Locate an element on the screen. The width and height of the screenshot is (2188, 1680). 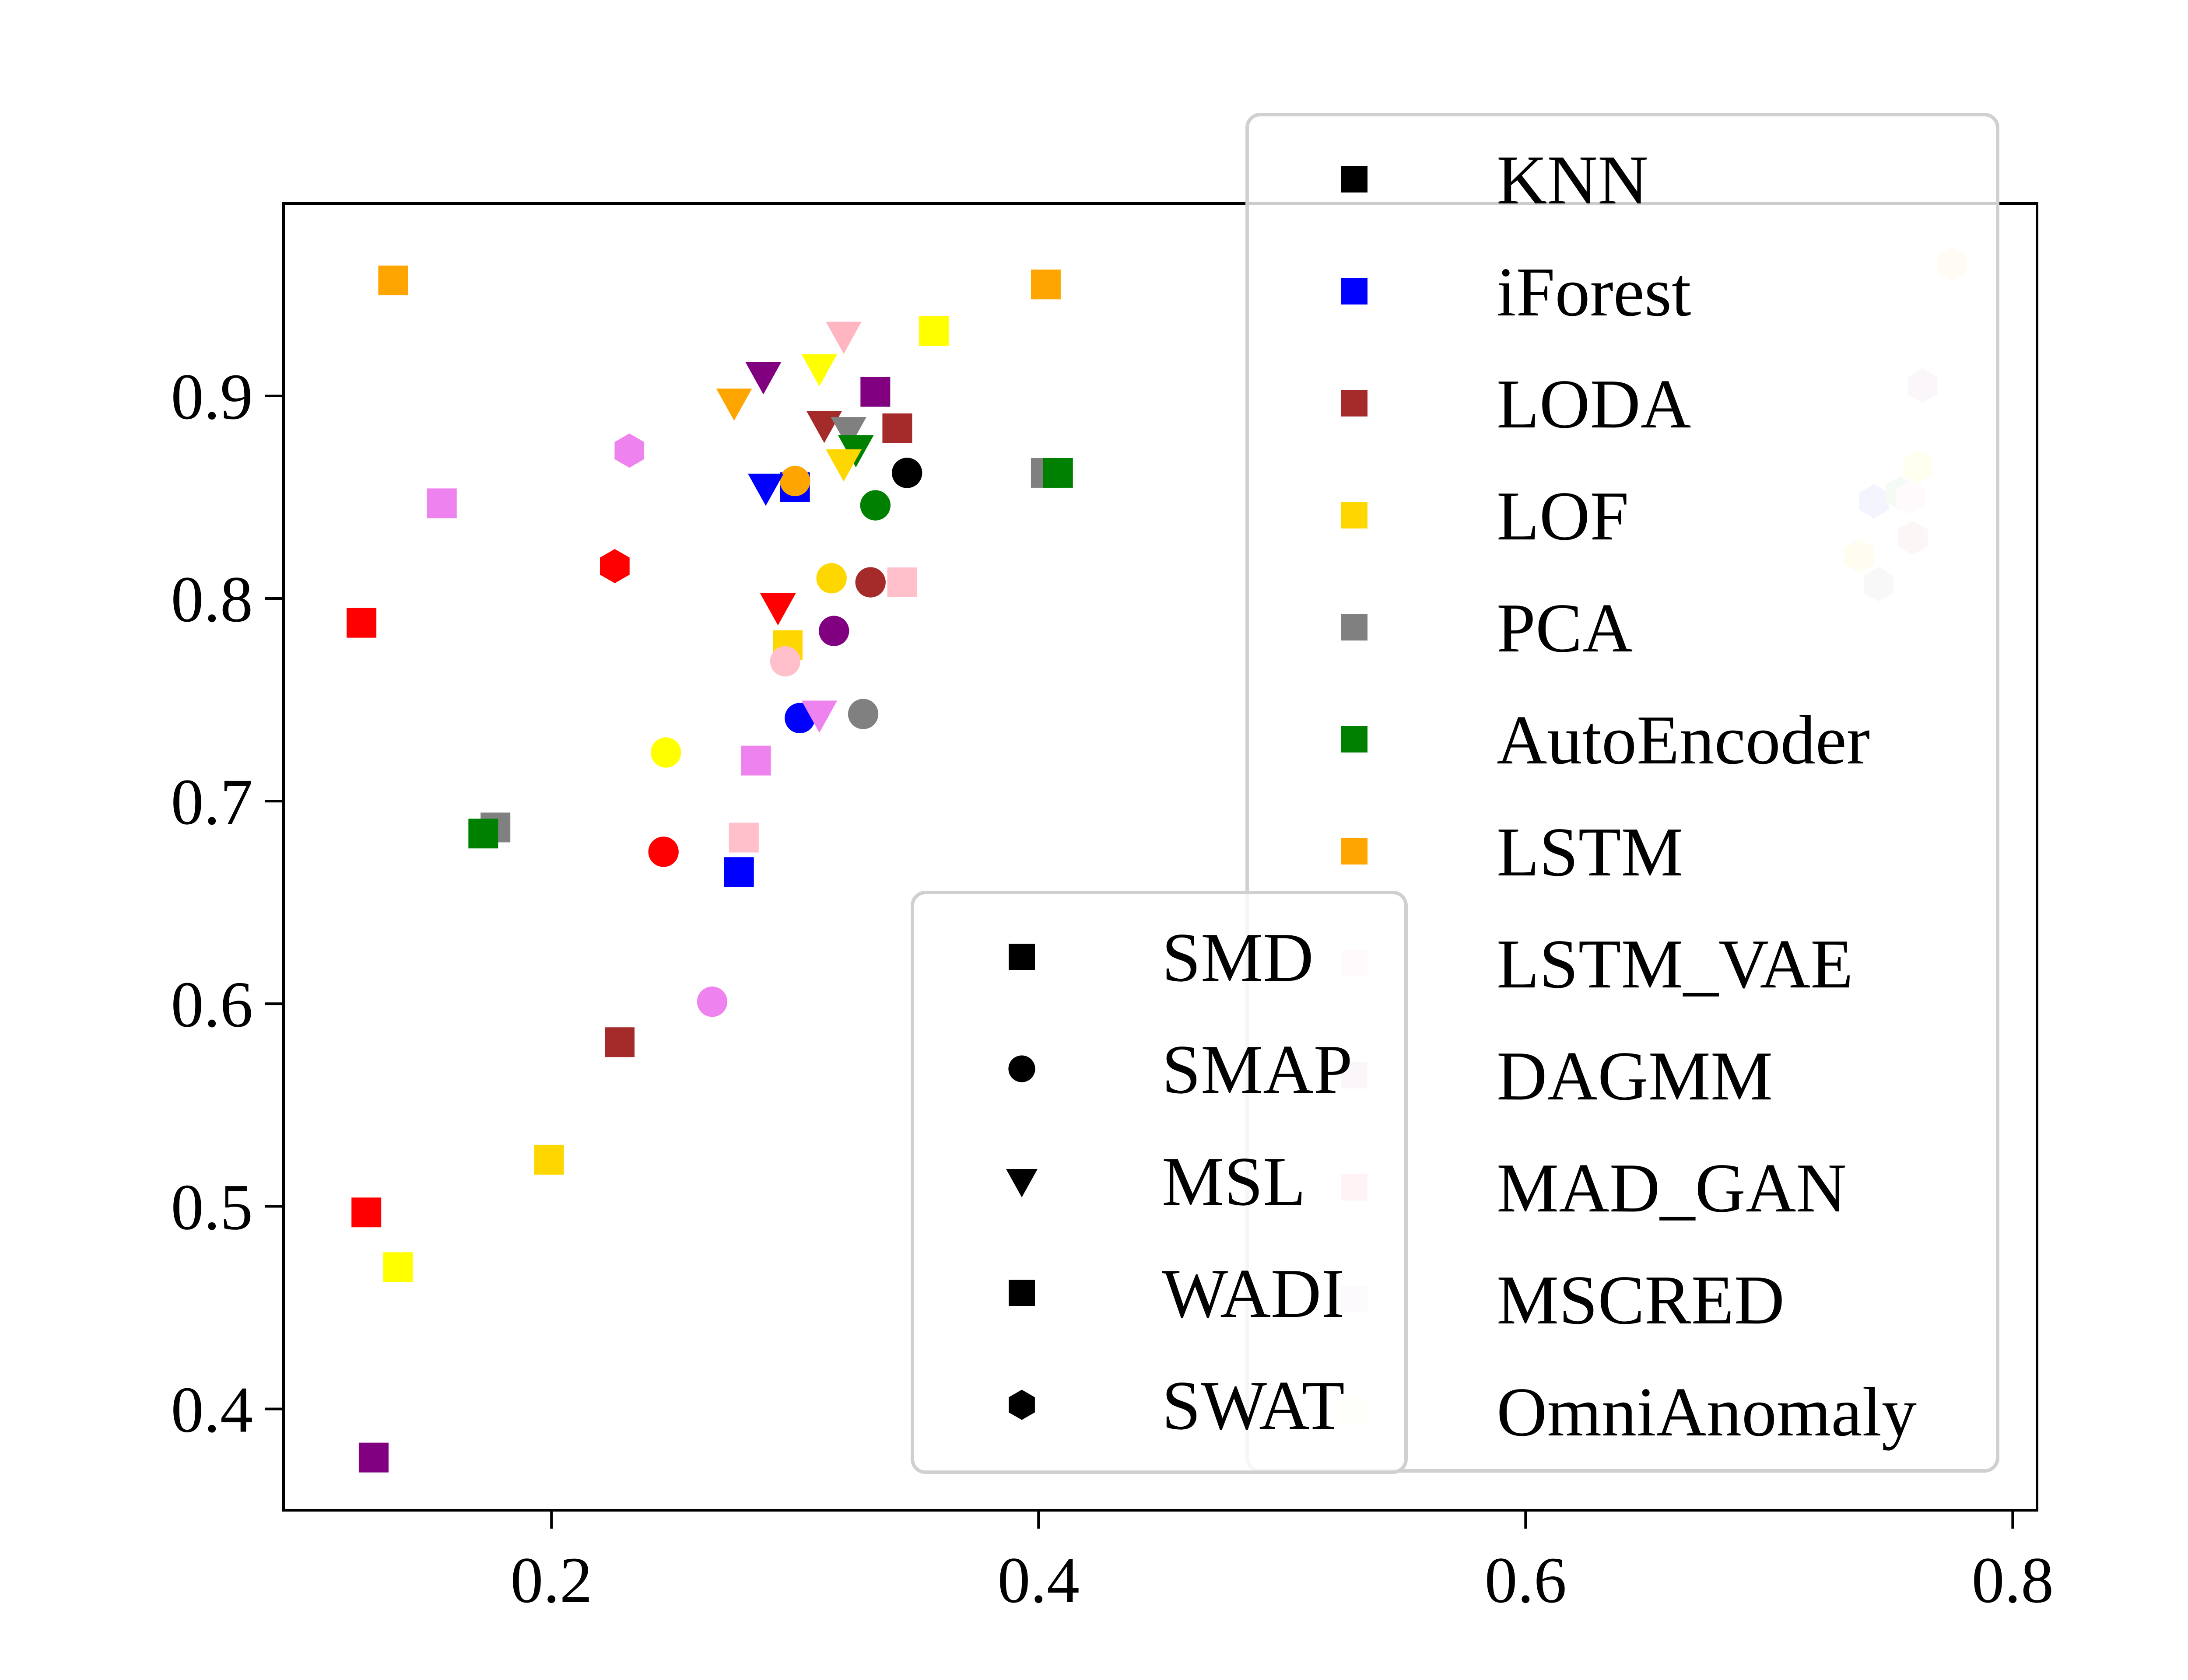
x-axis: 0.2 0.4 0.6 0.8 is located at coordinates (1282, 1563).